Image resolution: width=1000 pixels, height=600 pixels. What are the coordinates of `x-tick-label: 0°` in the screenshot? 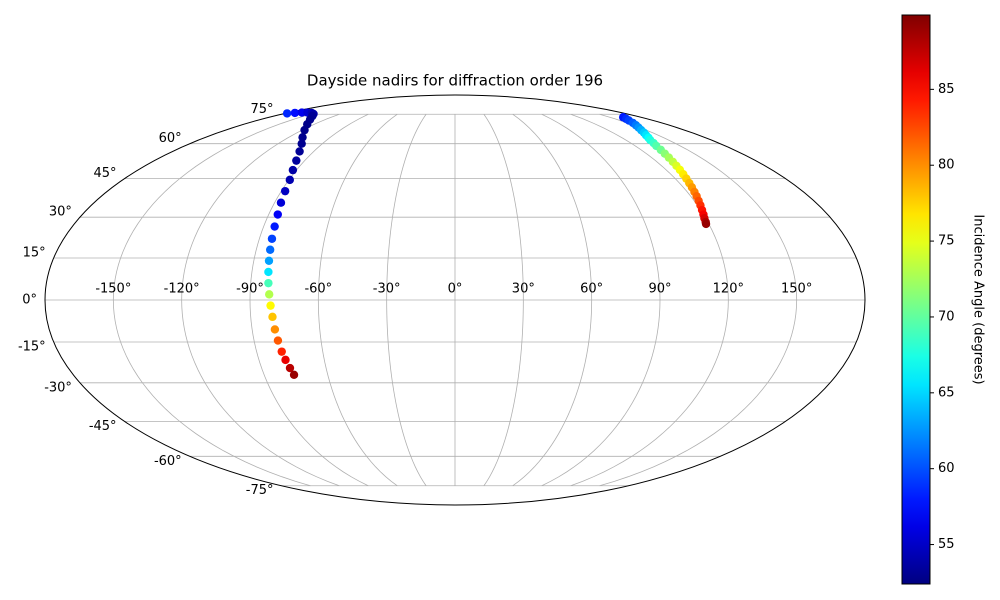 It's located at (455, 289).